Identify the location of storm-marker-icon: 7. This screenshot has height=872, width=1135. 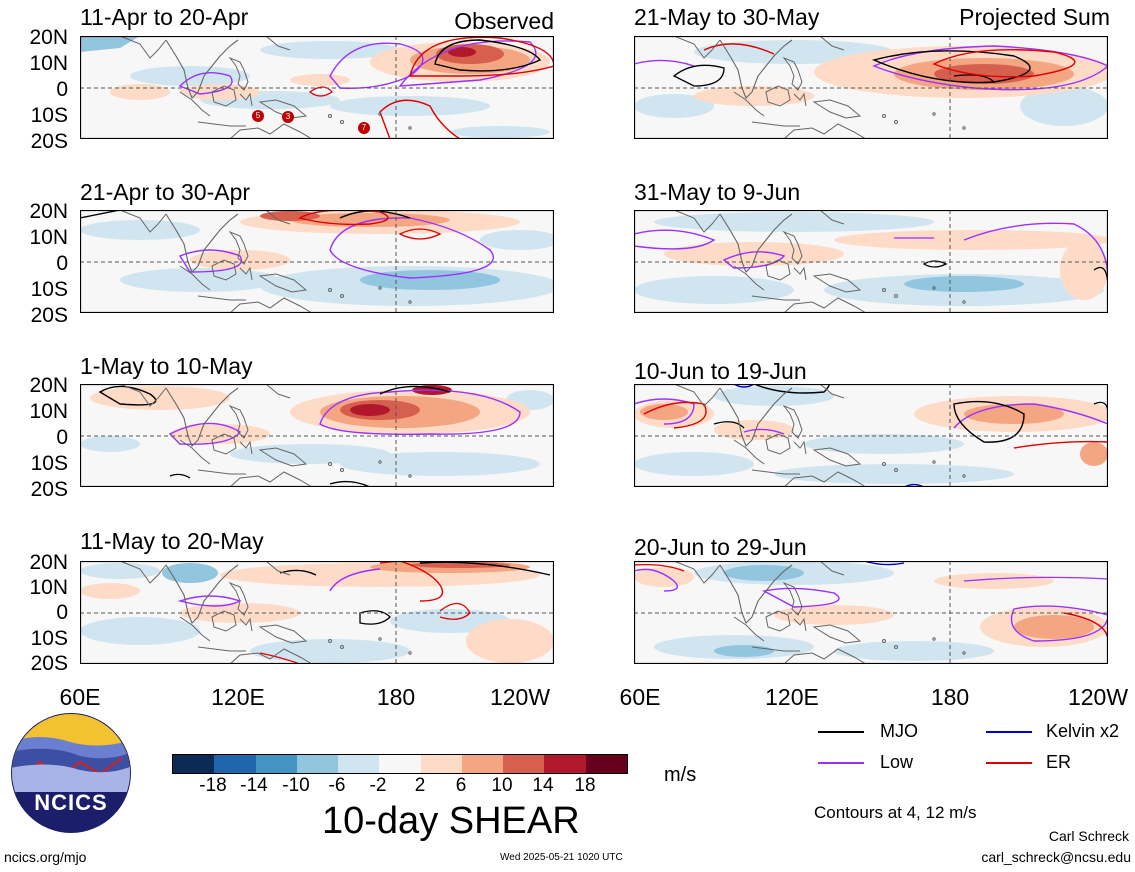
(364, 128).